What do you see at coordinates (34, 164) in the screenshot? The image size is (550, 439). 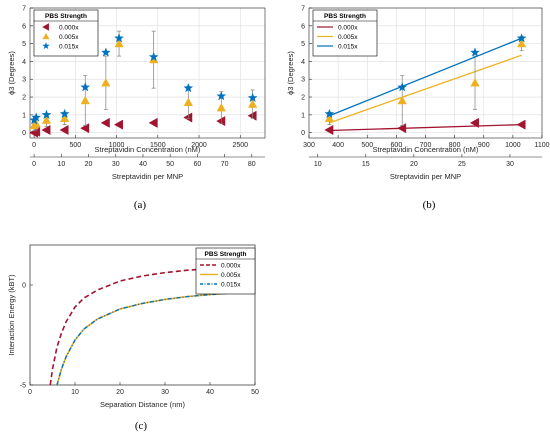 I see `secondary-x-tick-label: 0` at bounding box center [34, 164].